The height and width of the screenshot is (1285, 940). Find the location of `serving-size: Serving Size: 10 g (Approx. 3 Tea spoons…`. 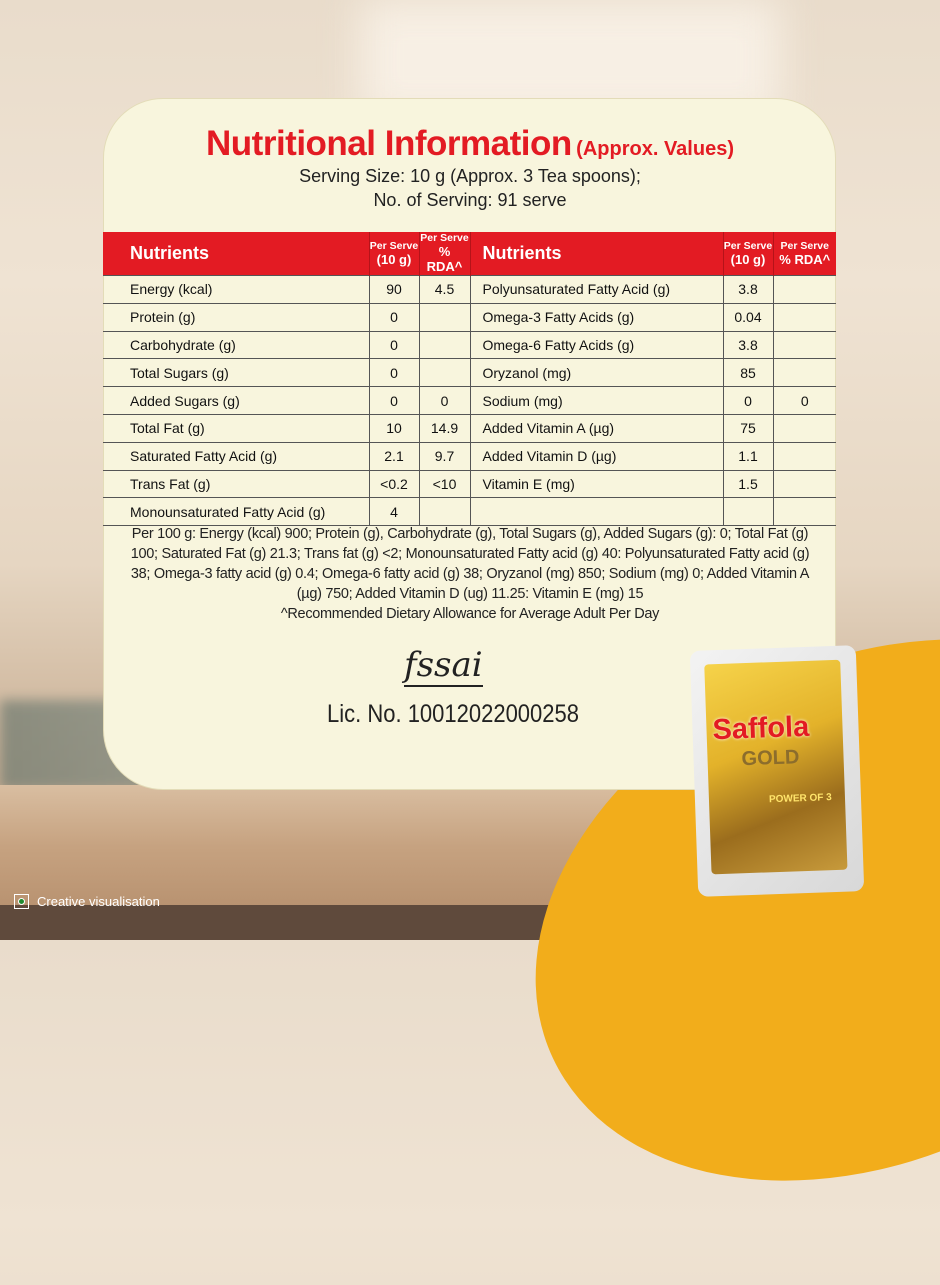

serving-size: Serving Size: 10 g (Approx. 3 Tea spoons… is located at coordinates (470, 176).